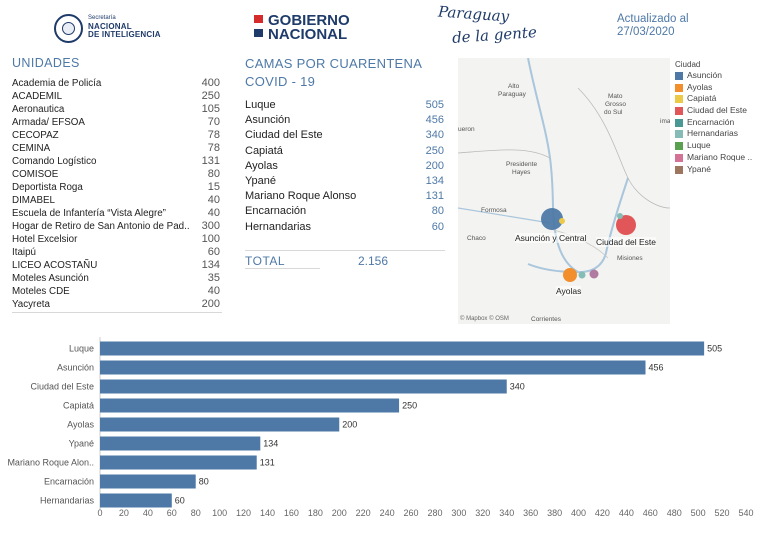 Image resolution: width=770 pixels, height=537 pixels. Describe the element at coordinates (210, 239) in the screenshot. I see `unidad-value: 100` at that location.